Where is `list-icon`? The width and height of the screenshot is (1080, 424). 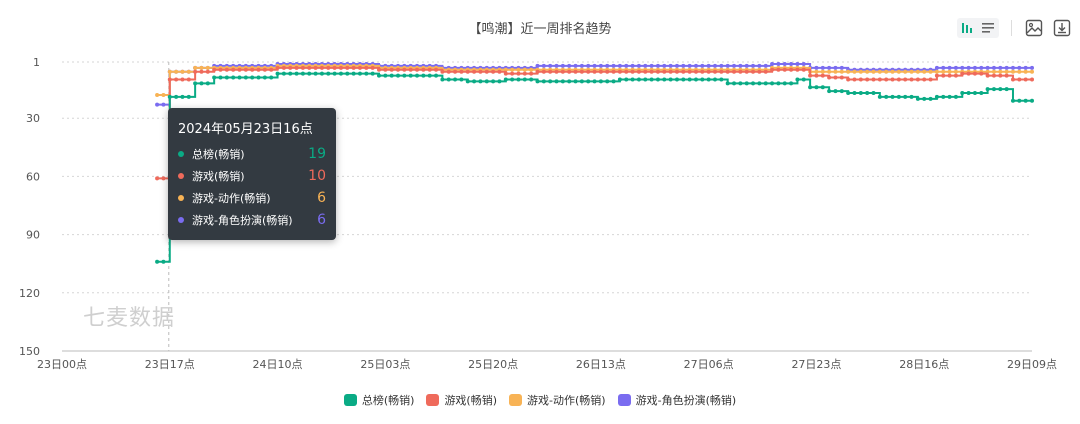 list-icon is located at coordinates (988, 28).